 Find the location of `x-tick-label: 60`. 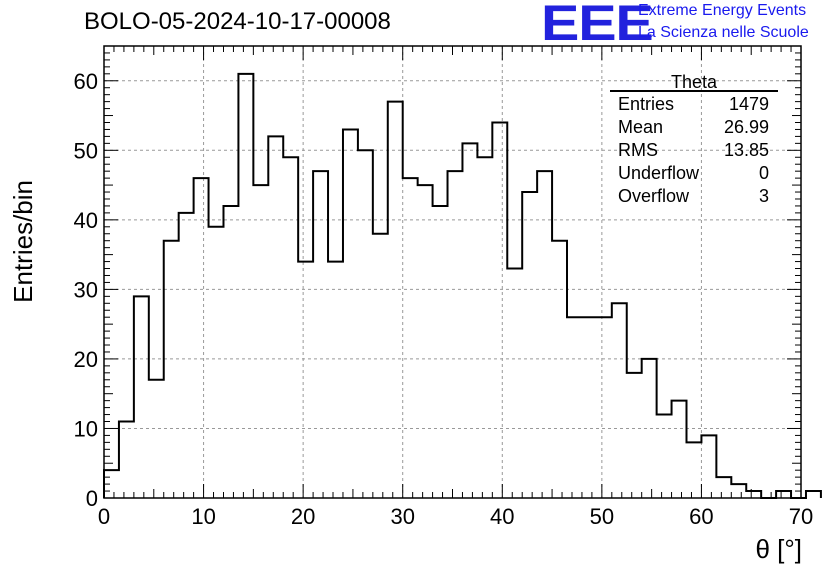

x-tick-label: 60 is located at coordinates (701, 516).